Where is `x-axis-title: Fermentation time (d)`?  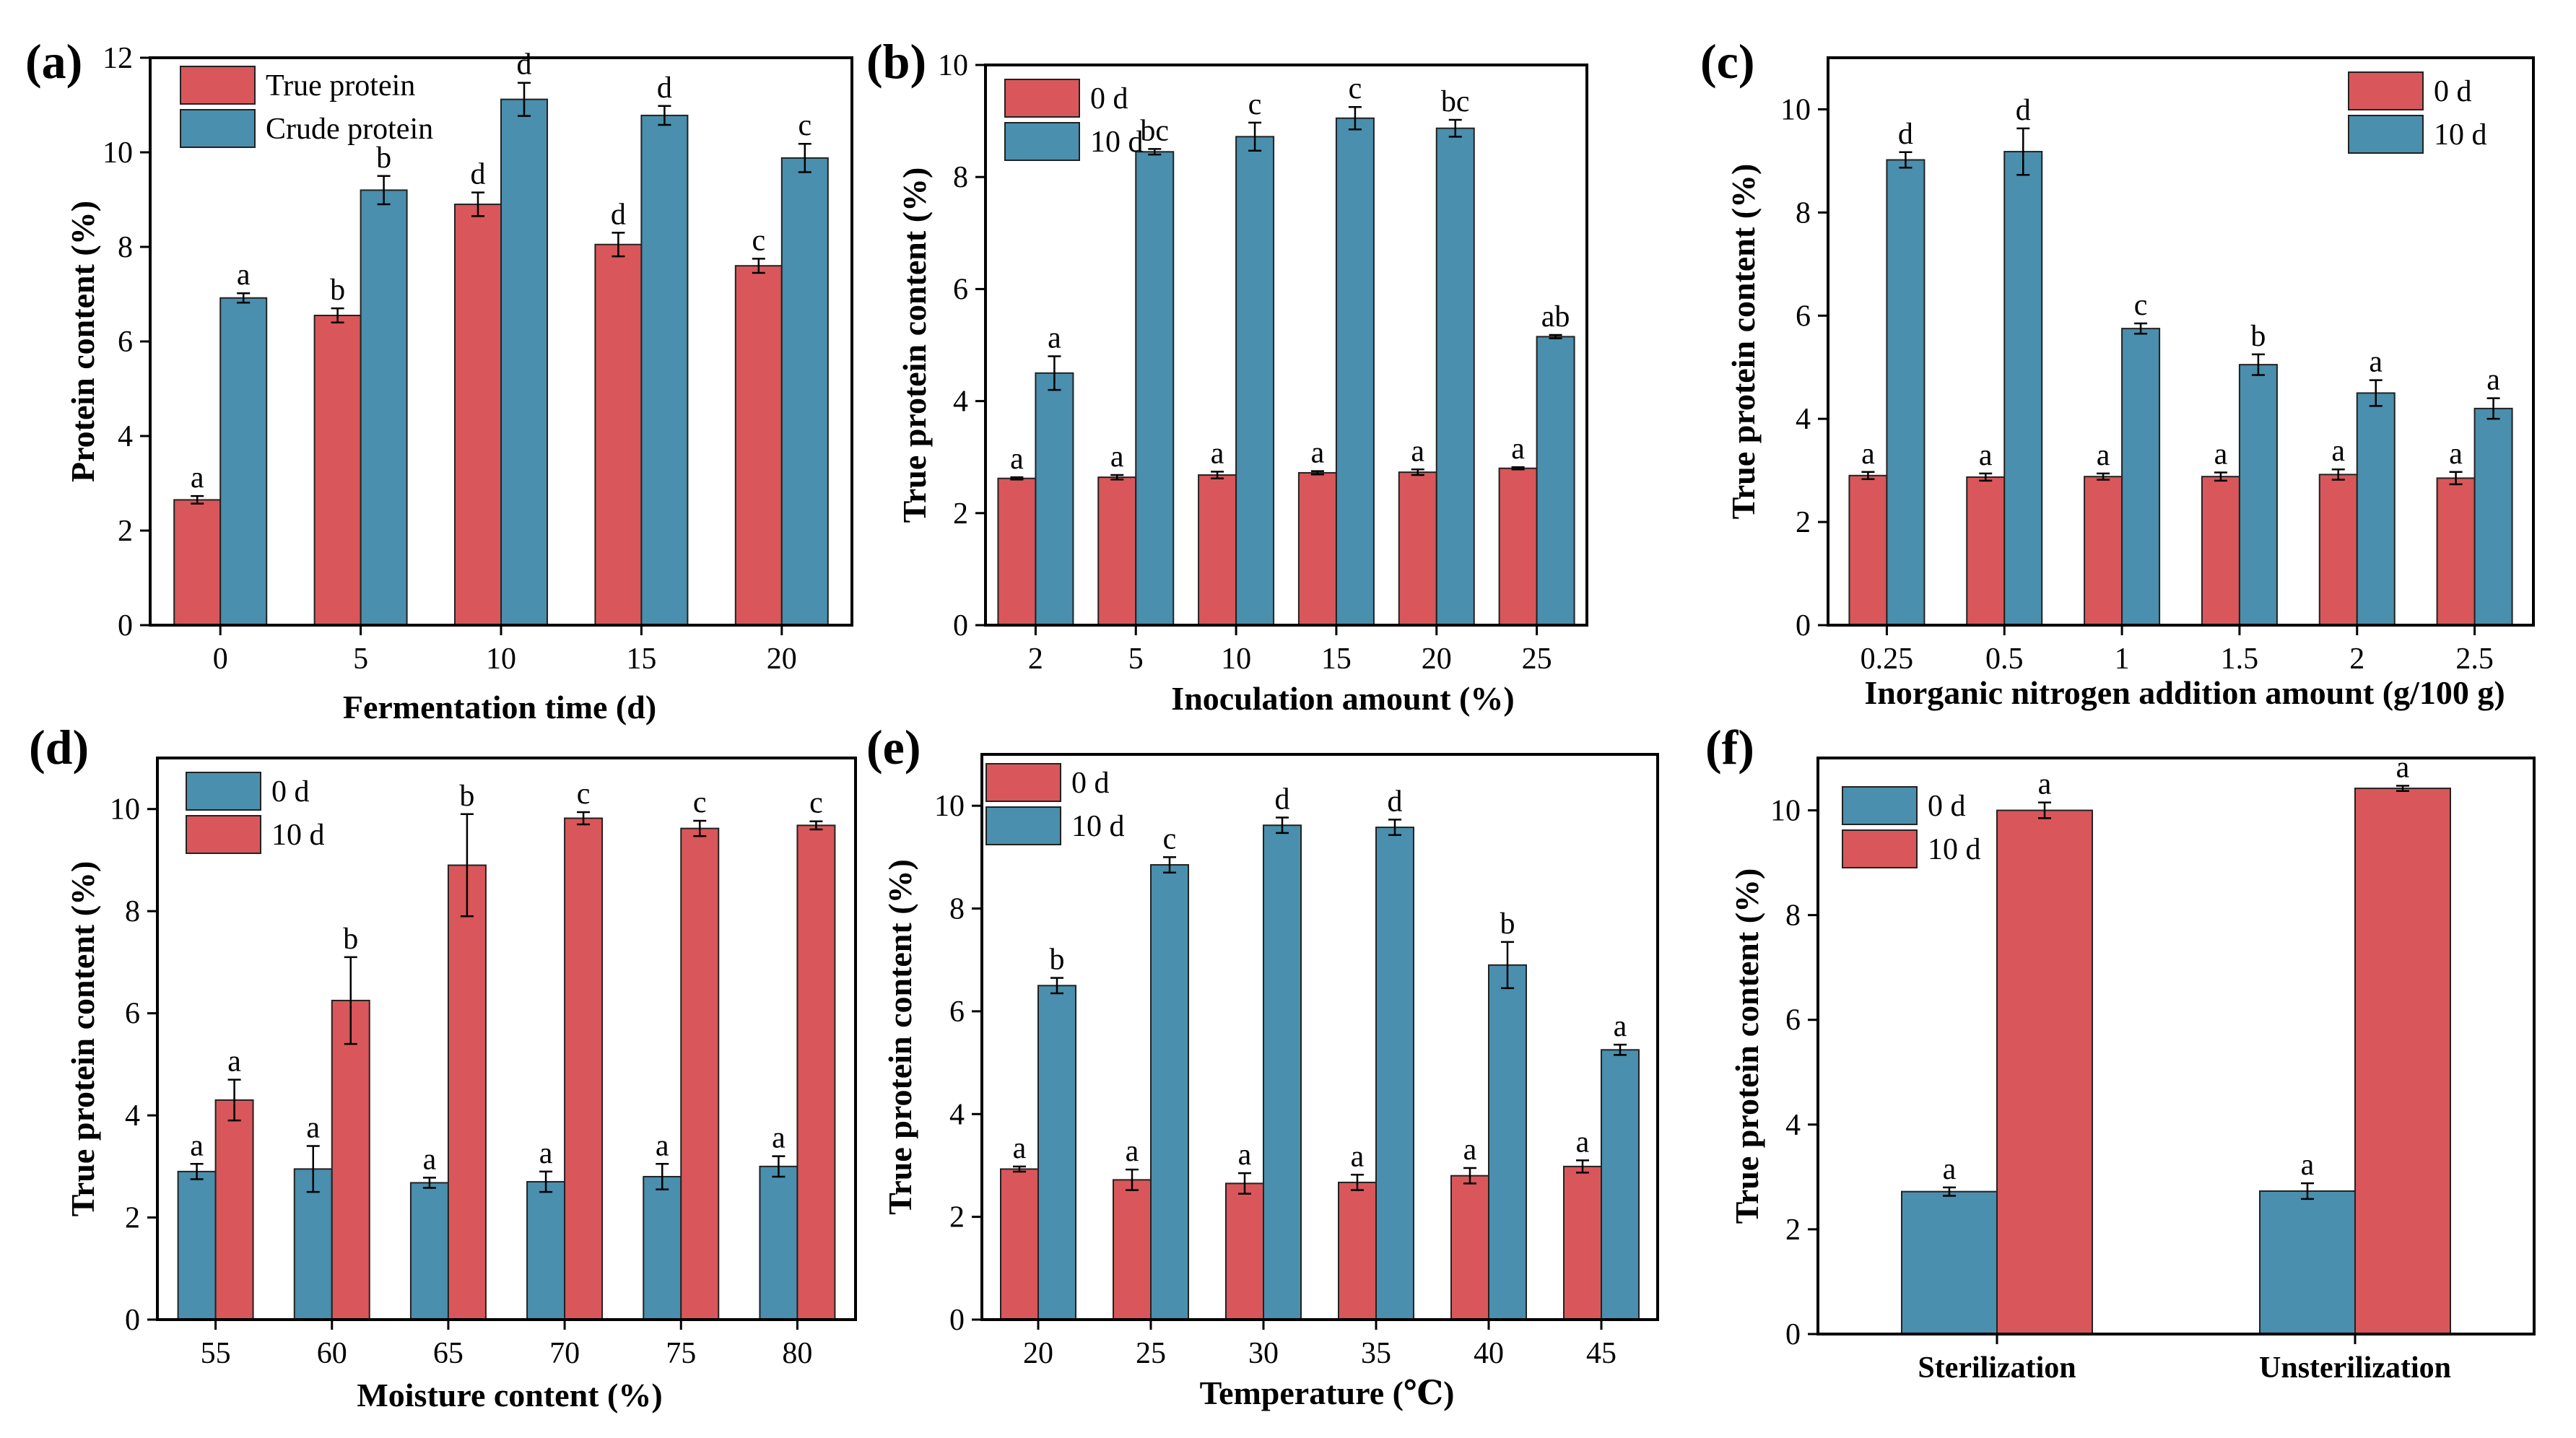
x-axis-title: Fermentation time (d) is located at coordinates (499, 707).